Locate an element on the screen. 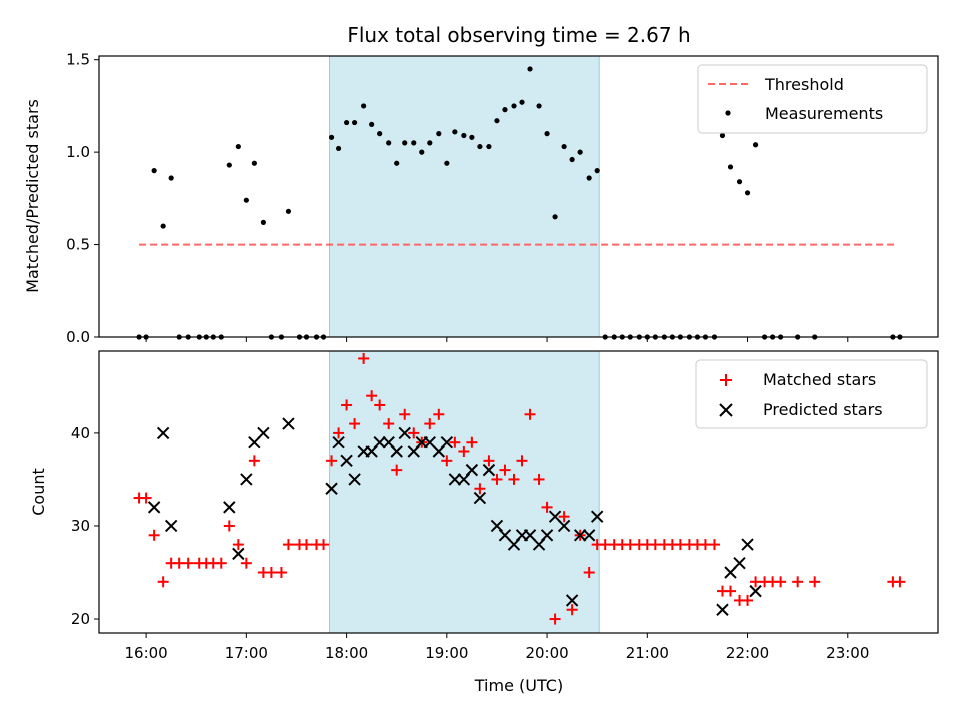 The height and width of the screenshot is (720, 960). legend-predicted-swatch is located at coordinates (726, 410).